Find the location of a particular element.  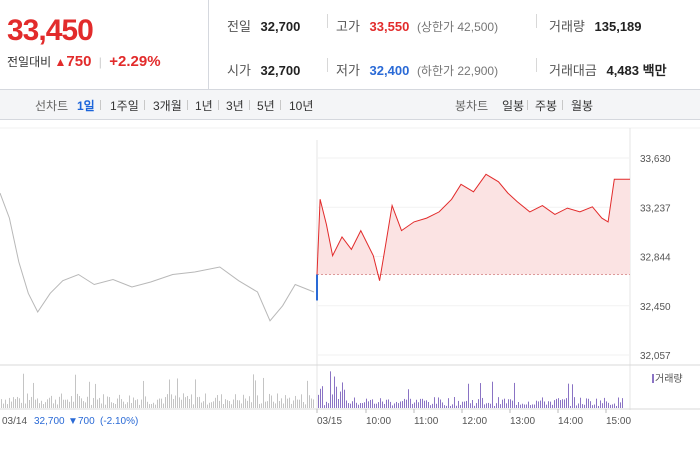

y-tick-label: 33,237 is located at coordinates (655, 208).